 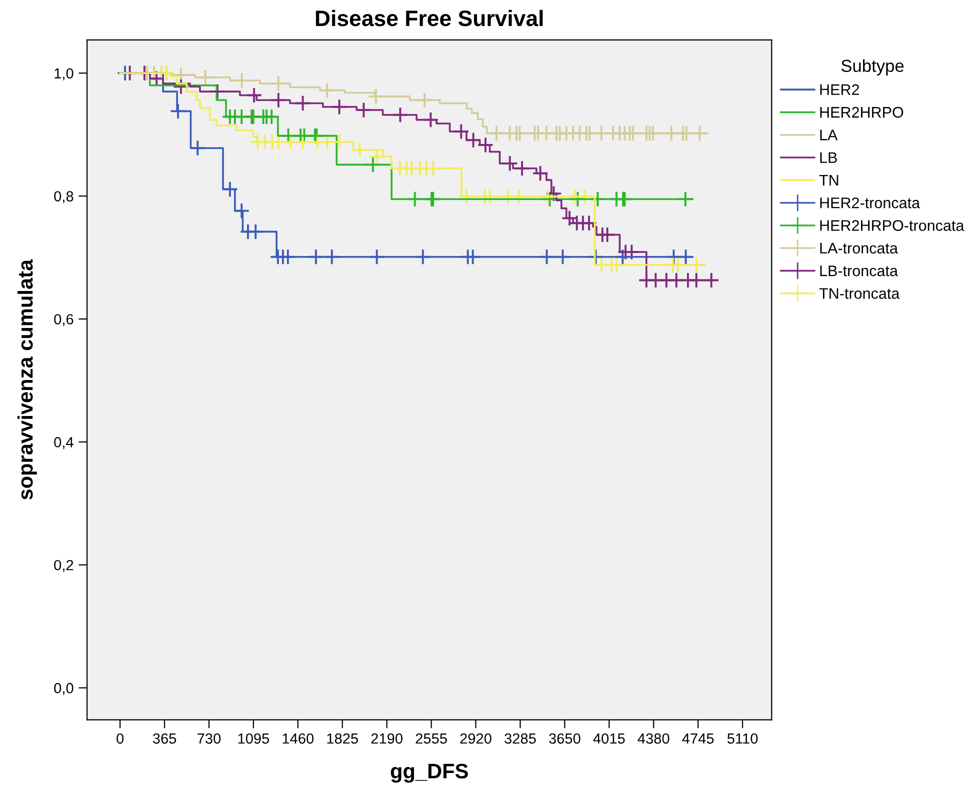 I want to click on y-axis-title: sopravvivenza cumulata, so click(x=27, y=379).